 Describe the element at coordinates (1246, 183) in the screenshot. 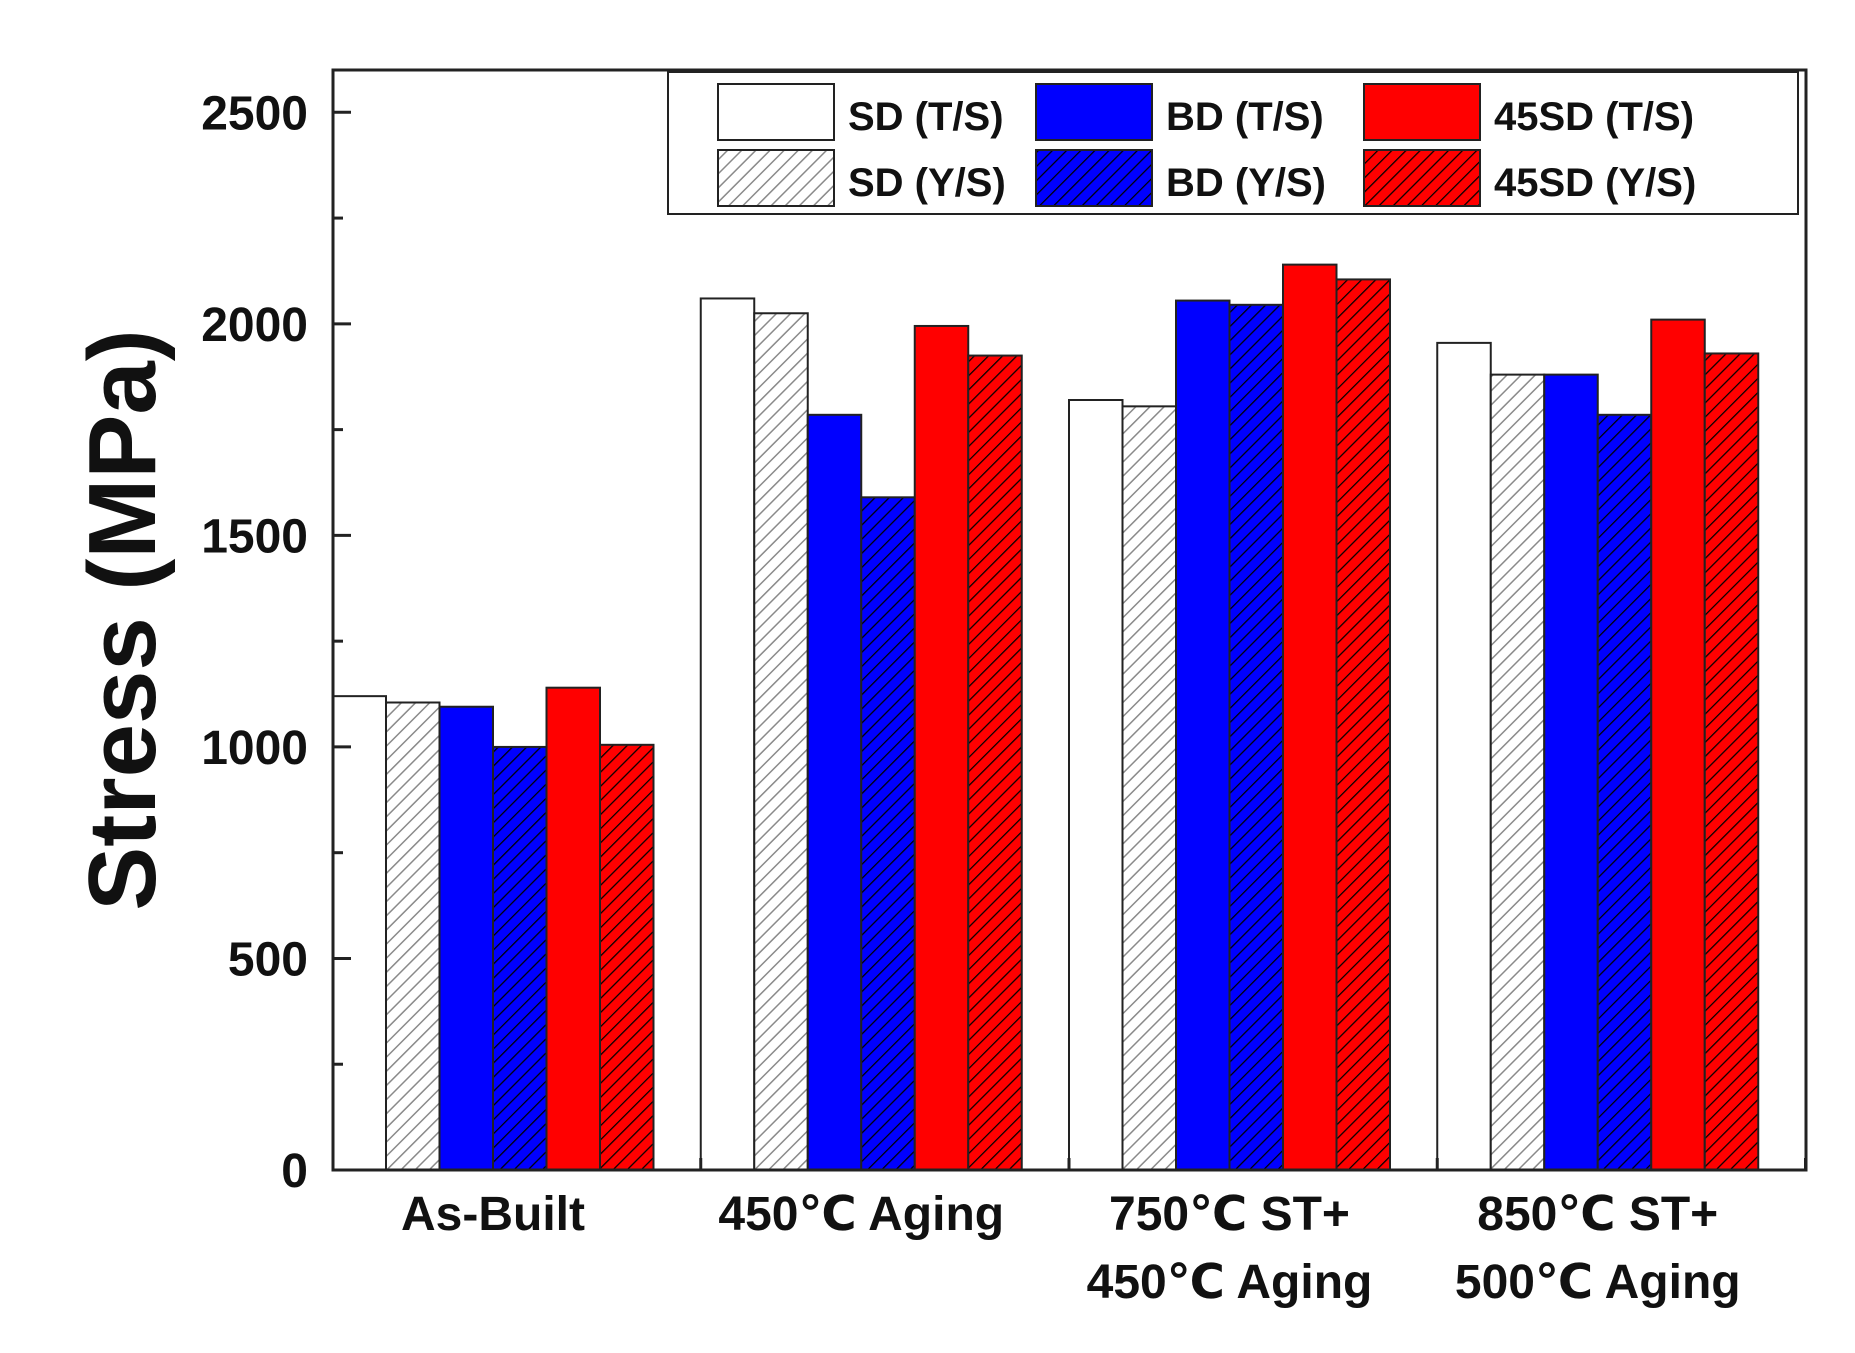

I see `legend-label-bd-y-s: BD (Y/S)` at that location.